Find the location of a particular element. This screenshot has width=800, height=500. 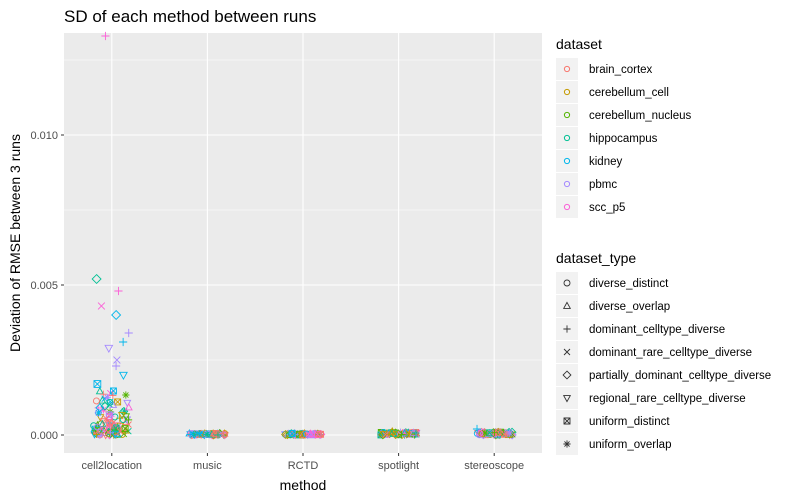

legend-label: partially_dominant_celltype_diverse is located at coordinates (680, 376).